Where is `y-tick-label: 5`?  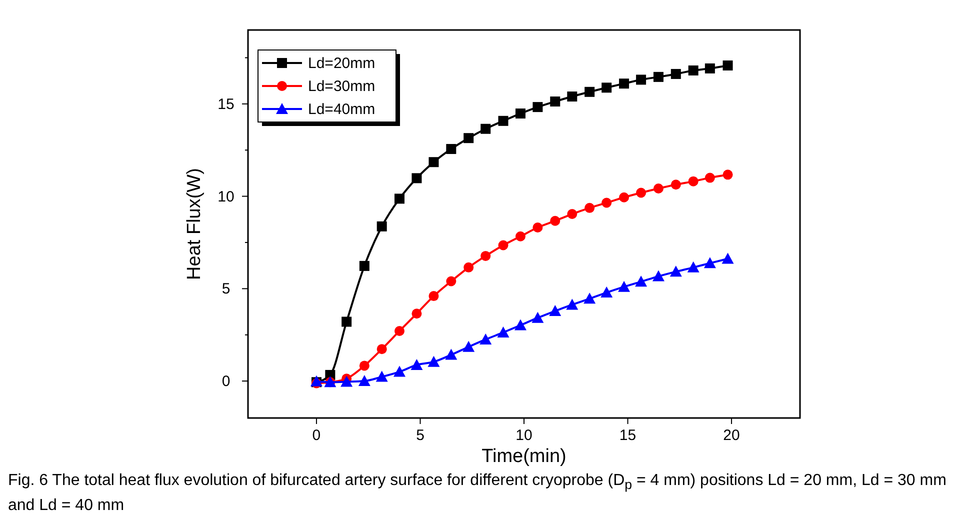
y-tick-label: 5 is located at coordinates (226, 289).